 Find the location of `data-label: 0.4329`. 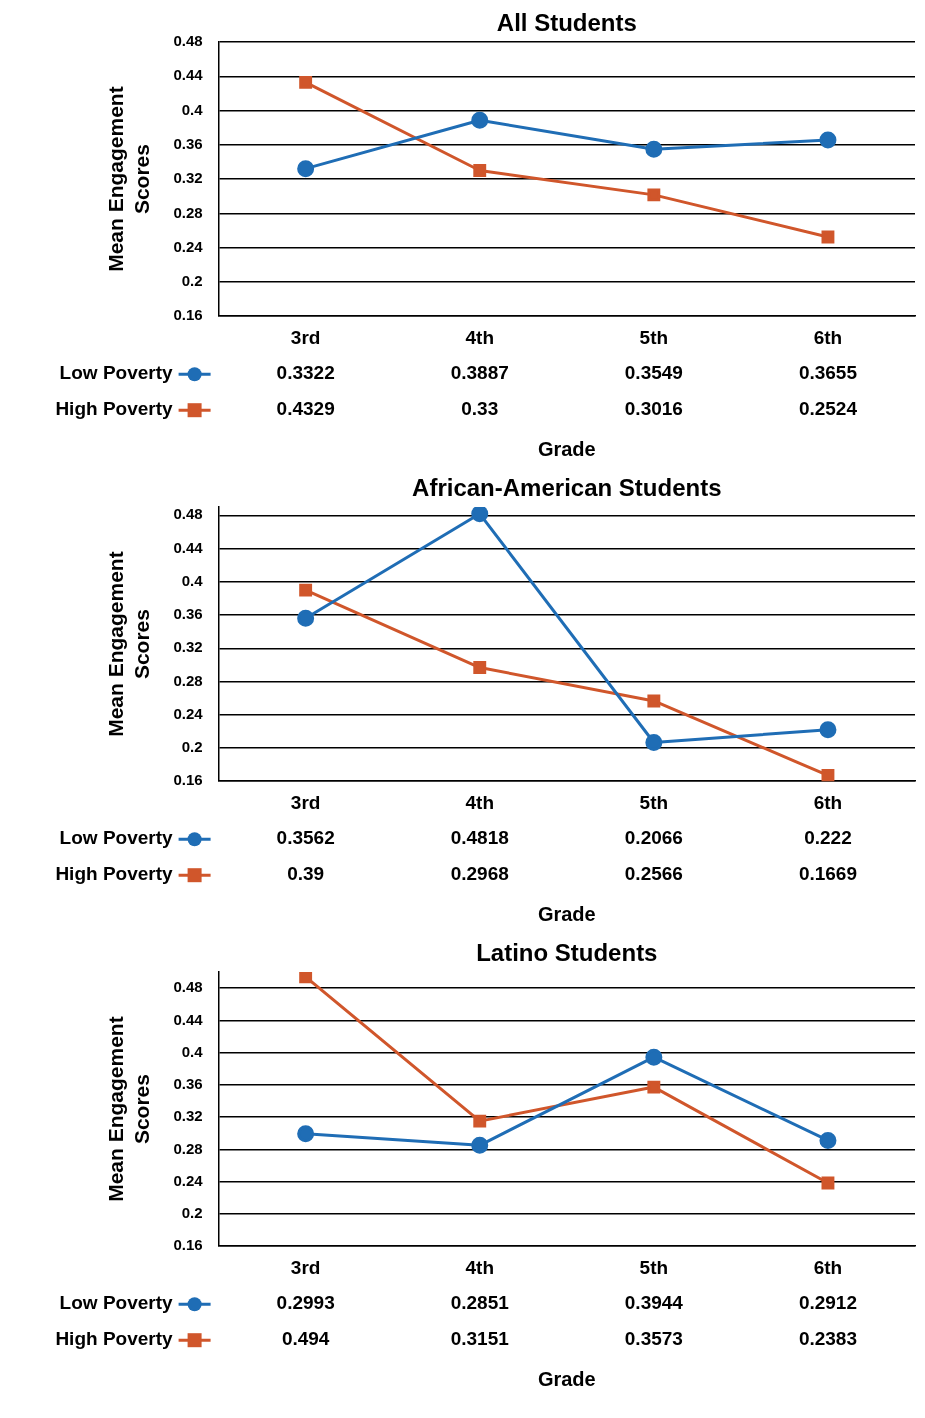

data-label: 0.4329 is located at coordinates (305, 409).